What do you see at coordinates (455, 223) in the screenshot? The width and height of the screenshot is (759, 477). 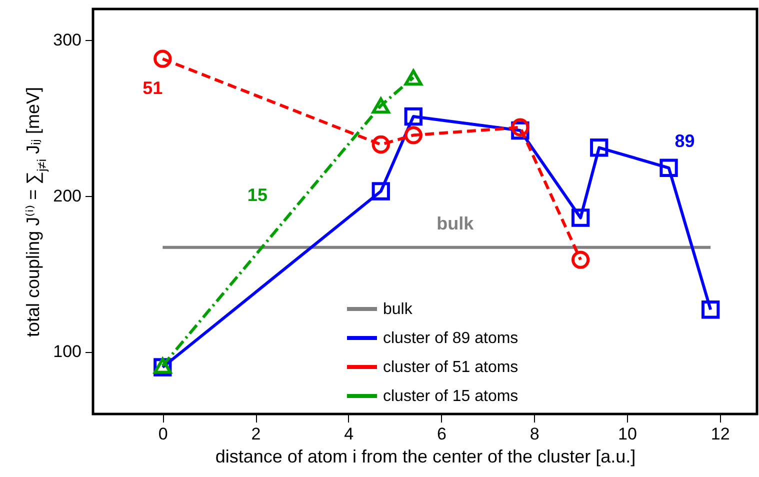 I see `annotation: bulk` at bounding box center [455, 223].